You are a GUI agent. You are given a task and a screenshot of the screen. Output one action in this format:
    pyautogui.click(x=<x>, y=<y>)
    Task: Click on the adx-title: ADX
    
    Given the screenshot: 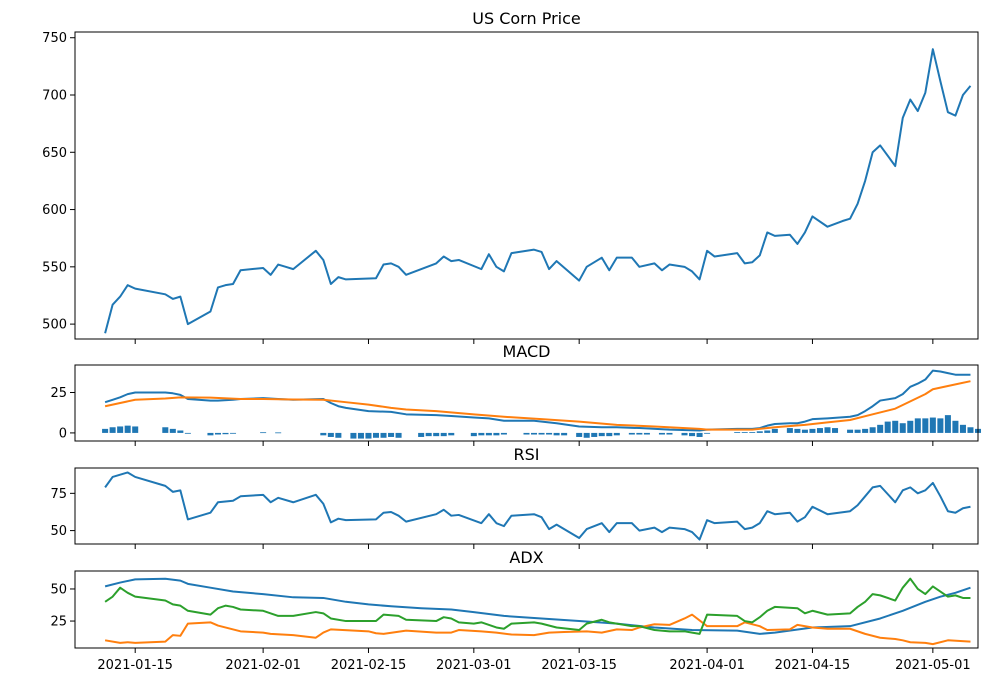 What is the action you would take?
    pyautogui.click(x=526, y=557)
    